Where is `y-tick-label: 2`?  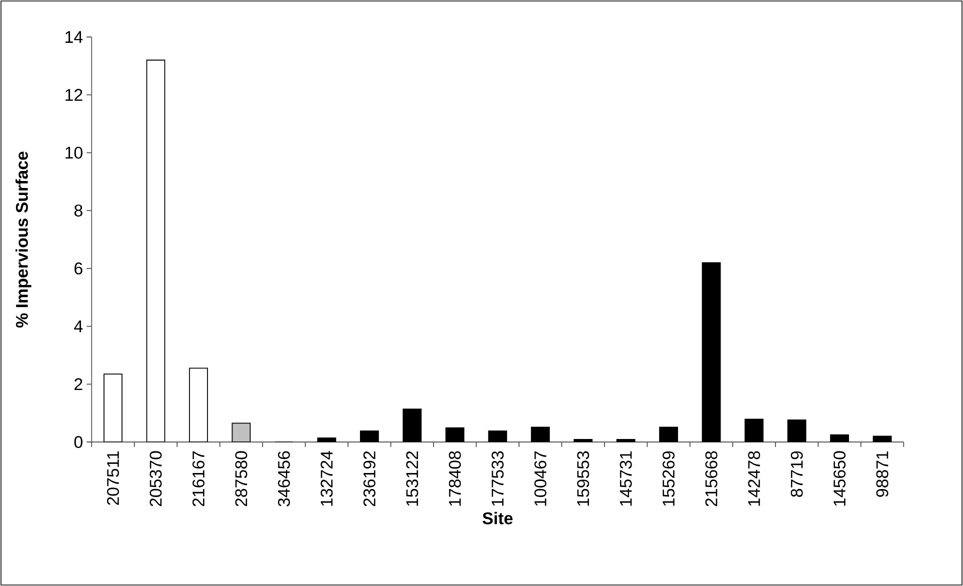
y-tick-label: 2 is located at coordinates (78, 384).